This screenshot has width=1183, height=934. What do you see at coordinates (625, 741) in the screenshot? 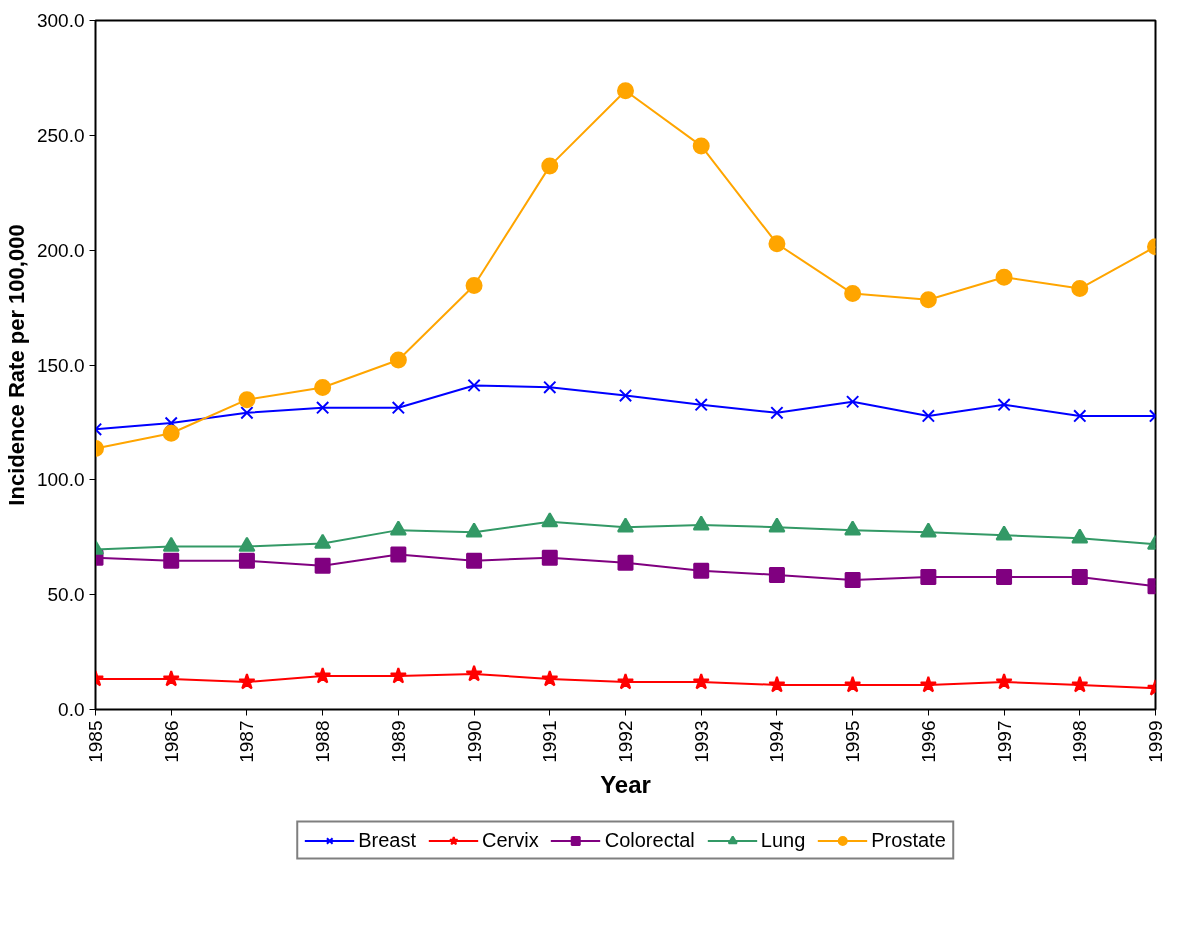
I see `x-tick-label: 1992` at bounding box center [625, 741].